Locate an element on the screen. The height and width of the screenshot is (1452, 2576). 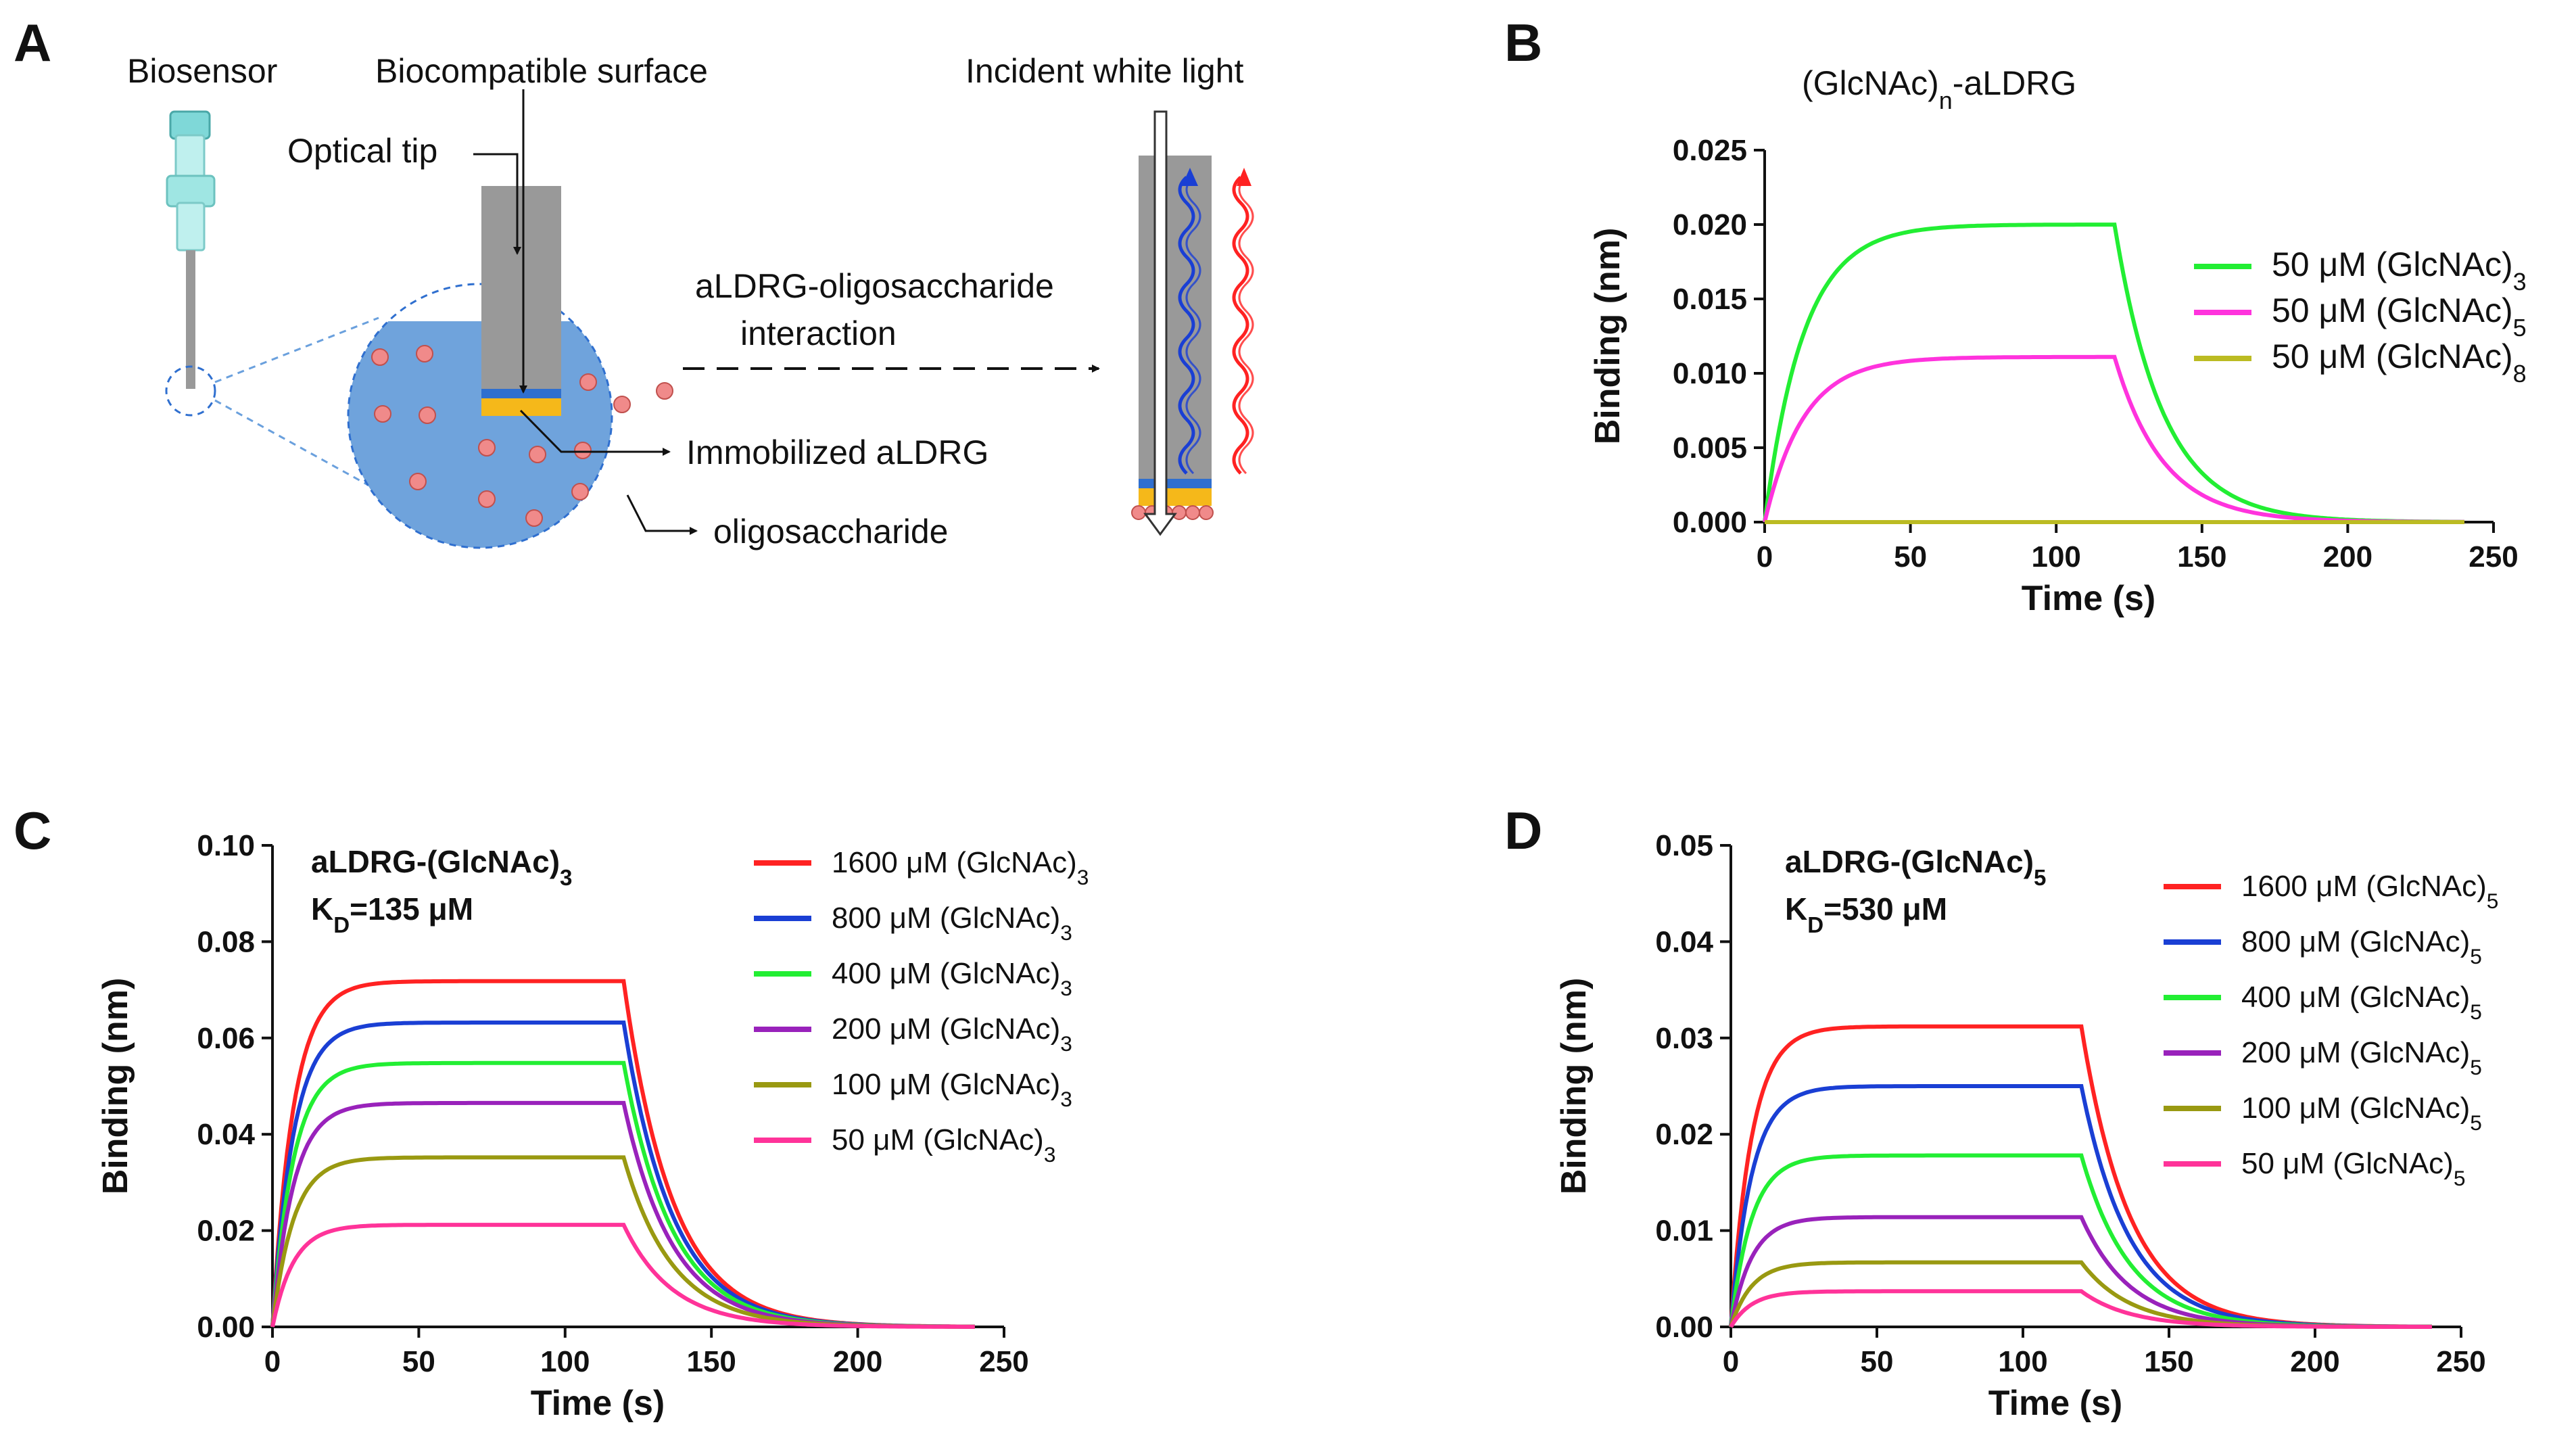
chart-title-sub: 3 is located at coordinates (566, 878).